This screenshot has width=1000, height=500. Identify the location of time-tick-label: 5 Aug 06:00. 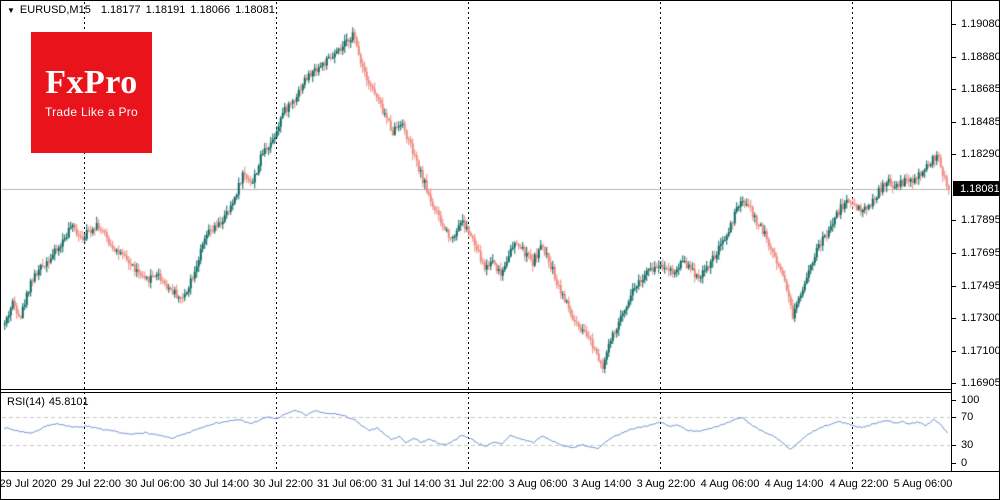
(923, 484).